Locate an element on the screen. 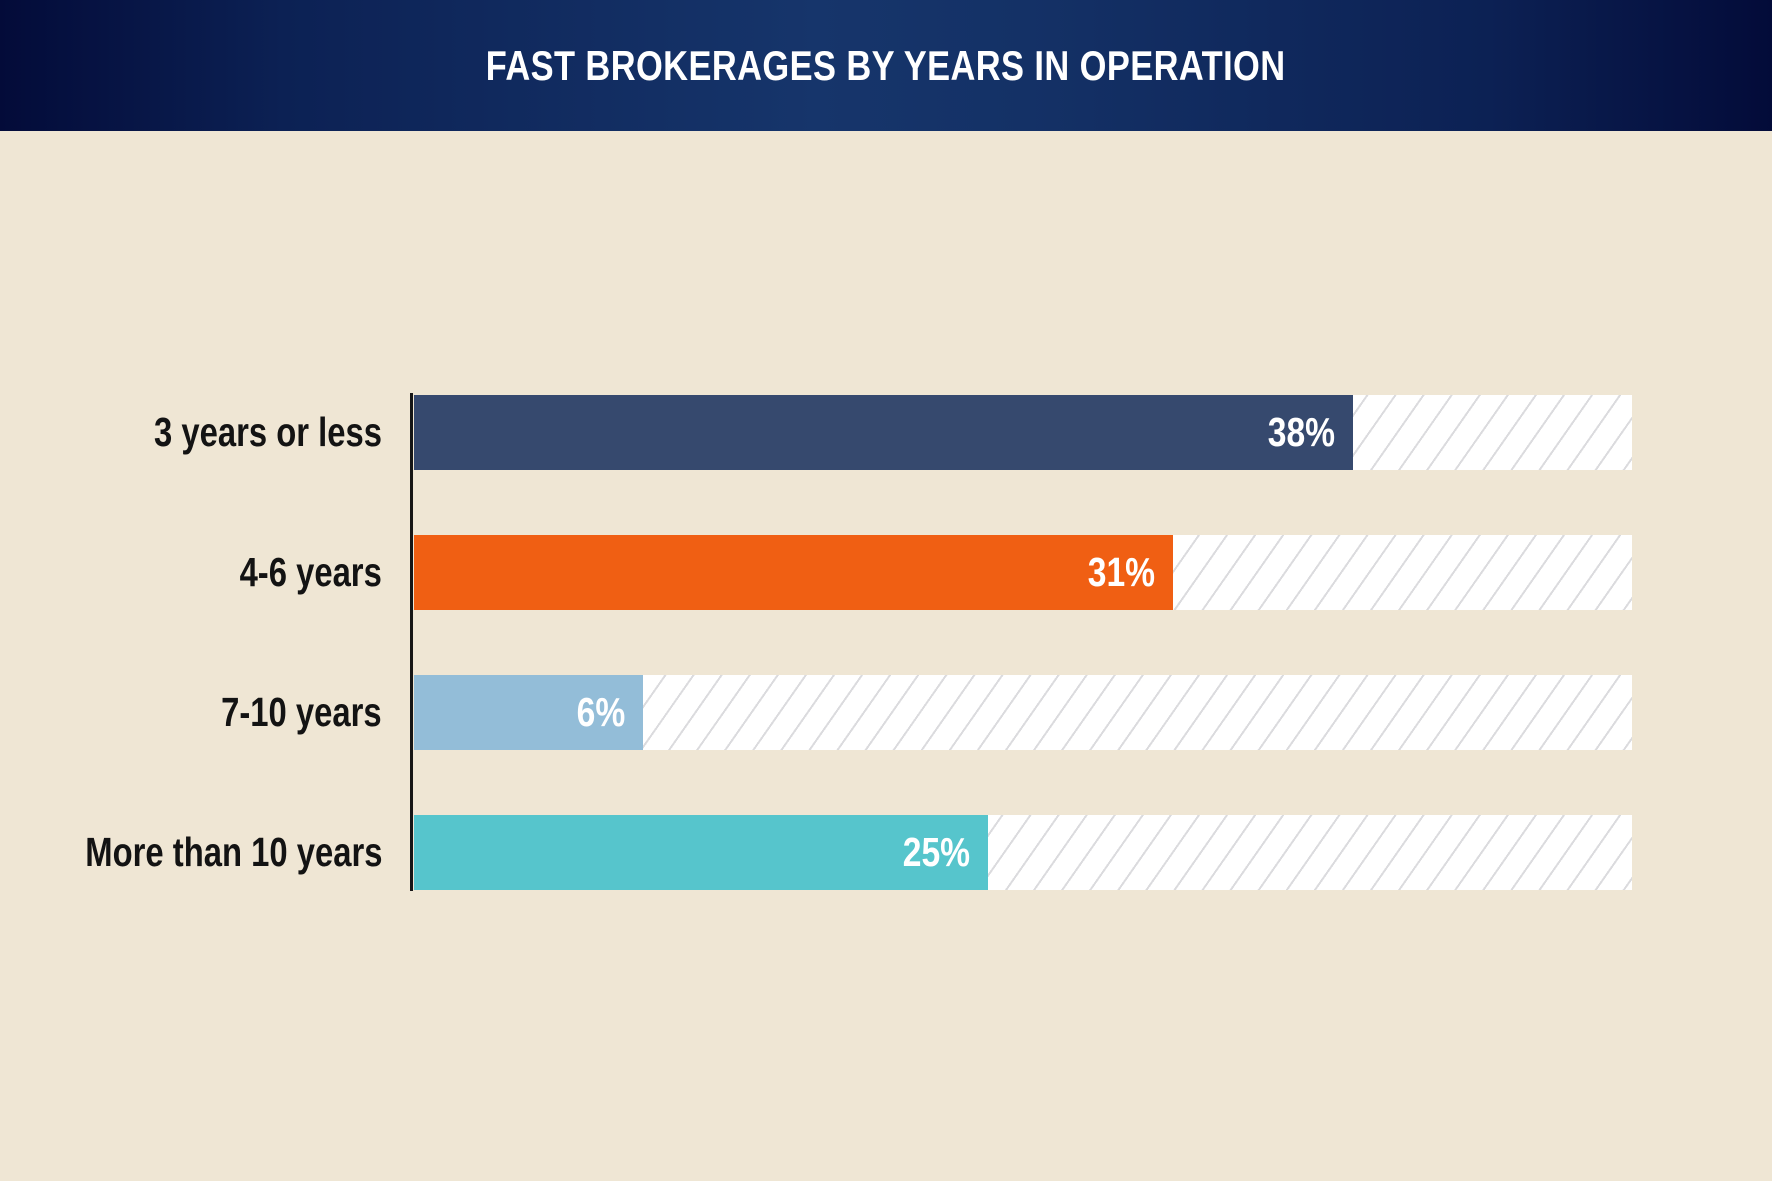 This screenshot has width=1772, height=1181. bar-track-hatched: 31% is located at coordinates (1023, 572).